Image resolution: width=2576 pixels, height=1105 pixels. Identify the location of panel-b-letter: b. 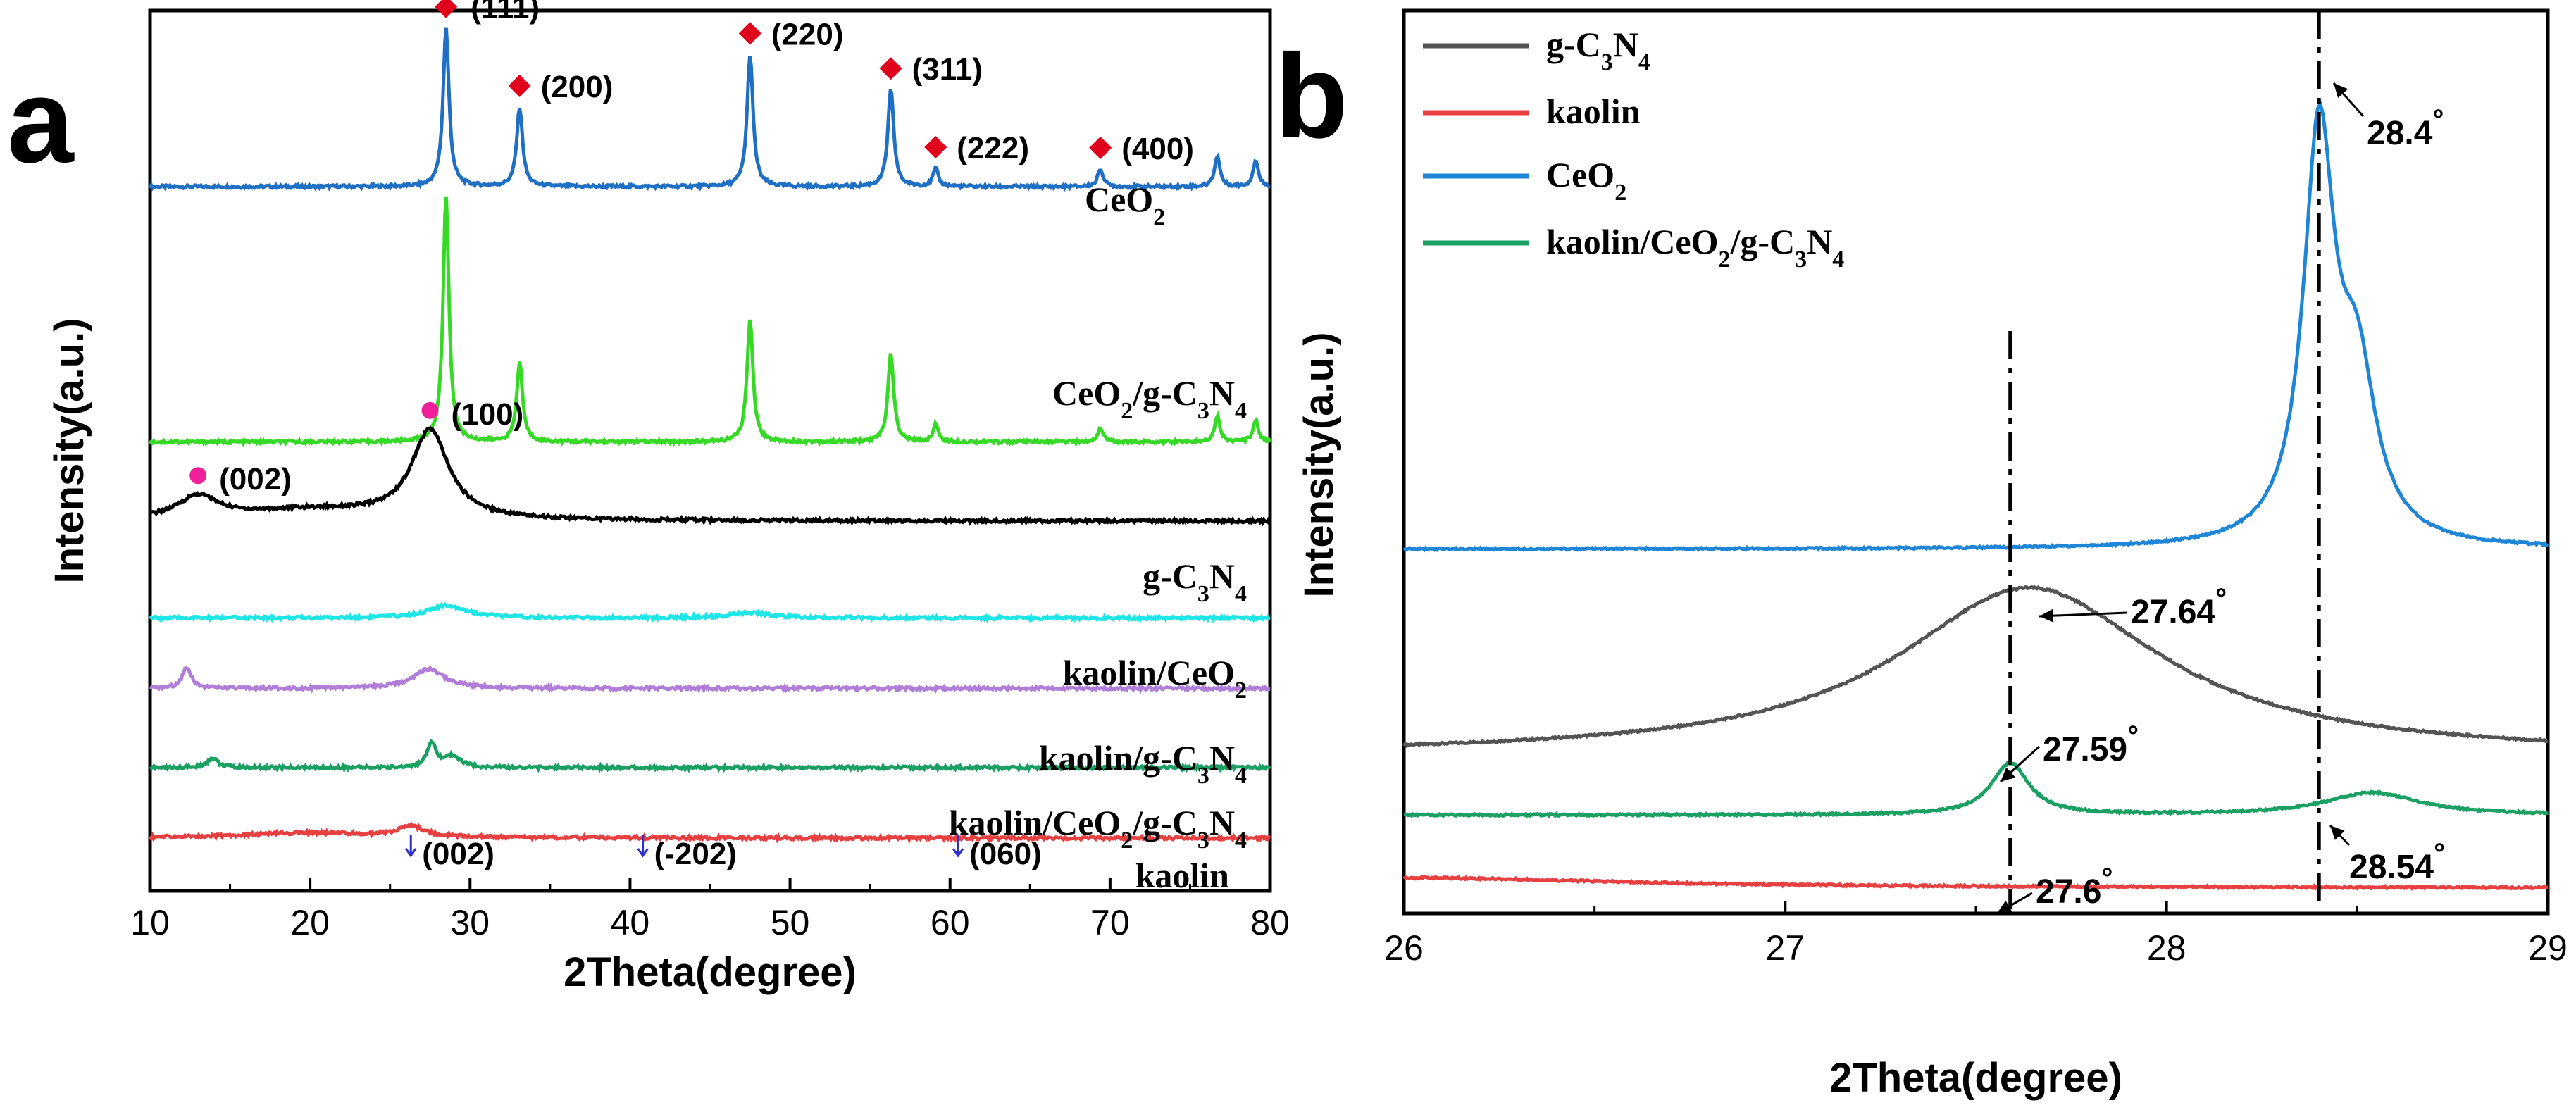
(1311, 96).